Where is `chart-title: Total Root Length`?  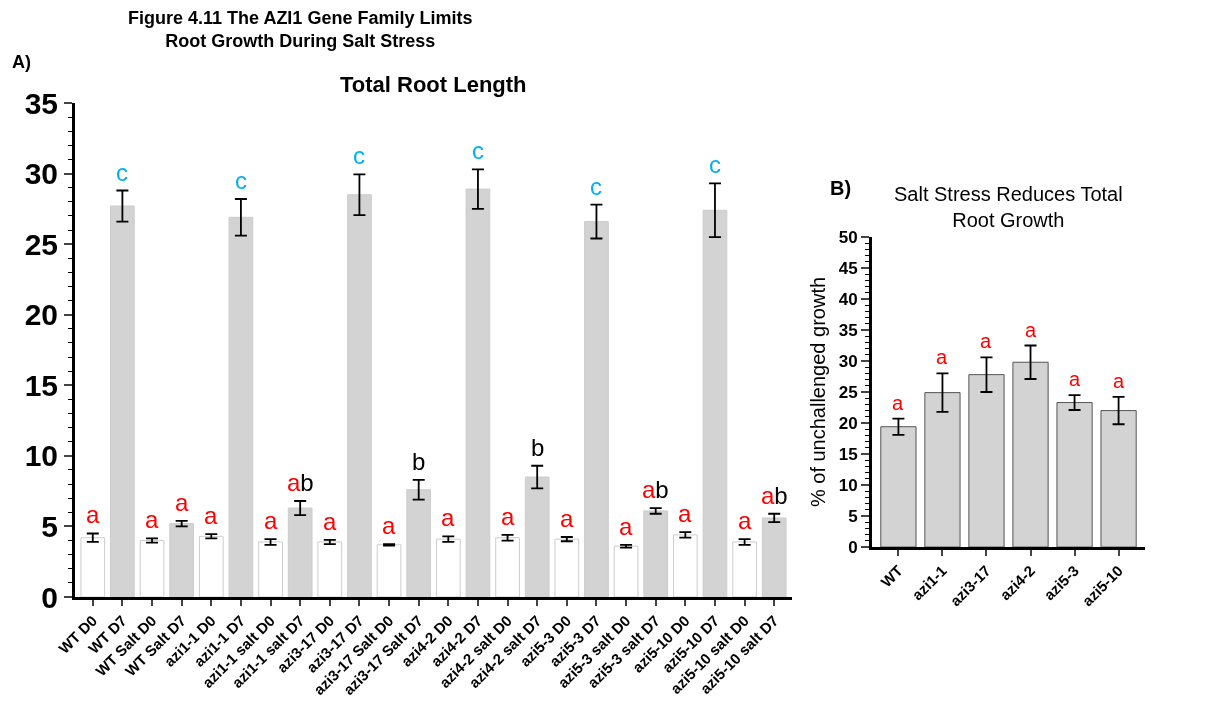
chart-title: Total Root Length is located at coordinates (433, 84).